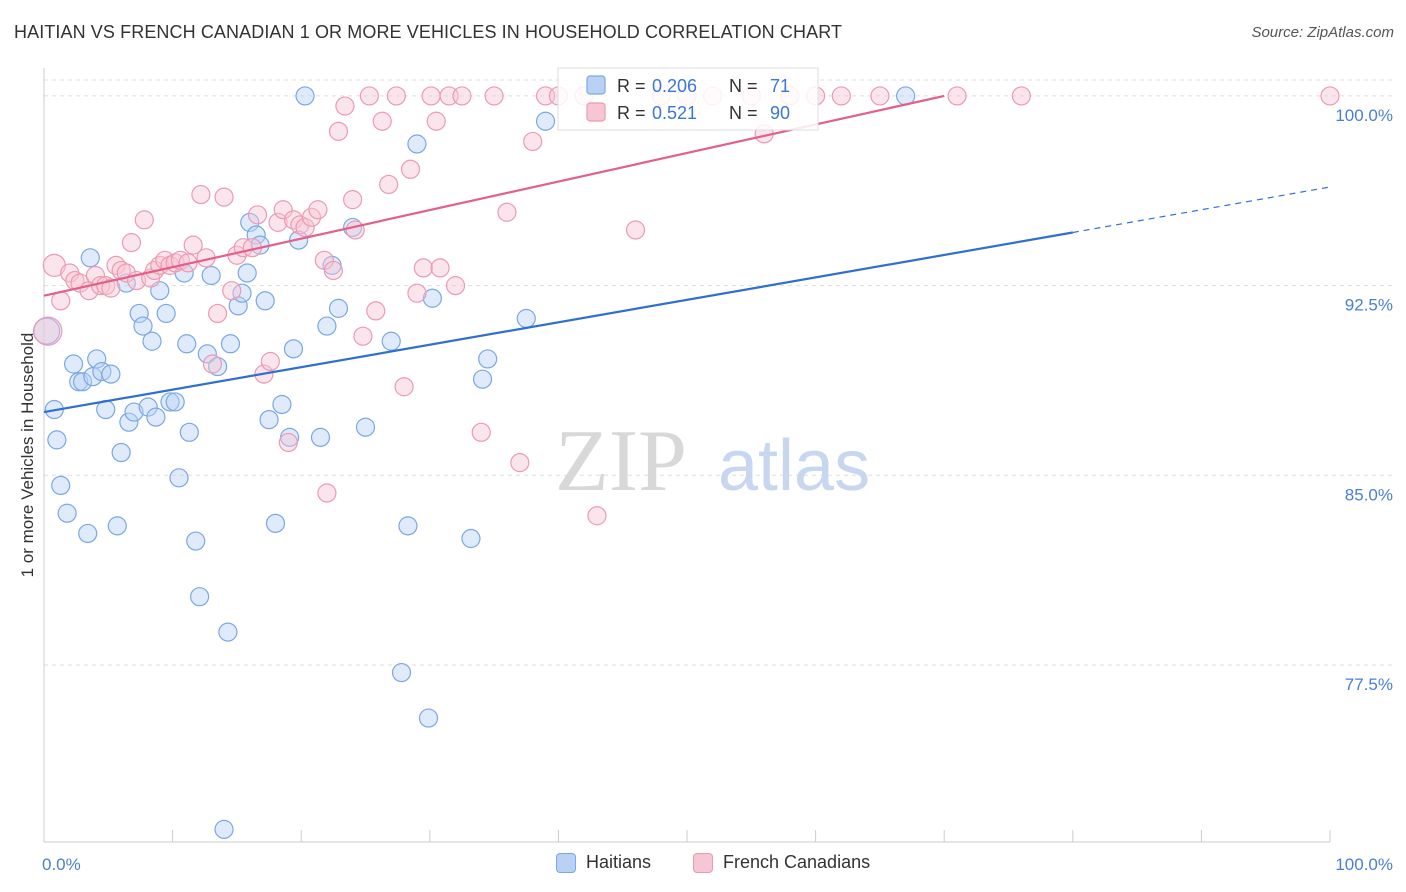 This screenshot has width=1406, height=892. Describe the element at coordinates (1369, 494) in the screenshot. I see `y-tick-label: 85.0%` at that location.